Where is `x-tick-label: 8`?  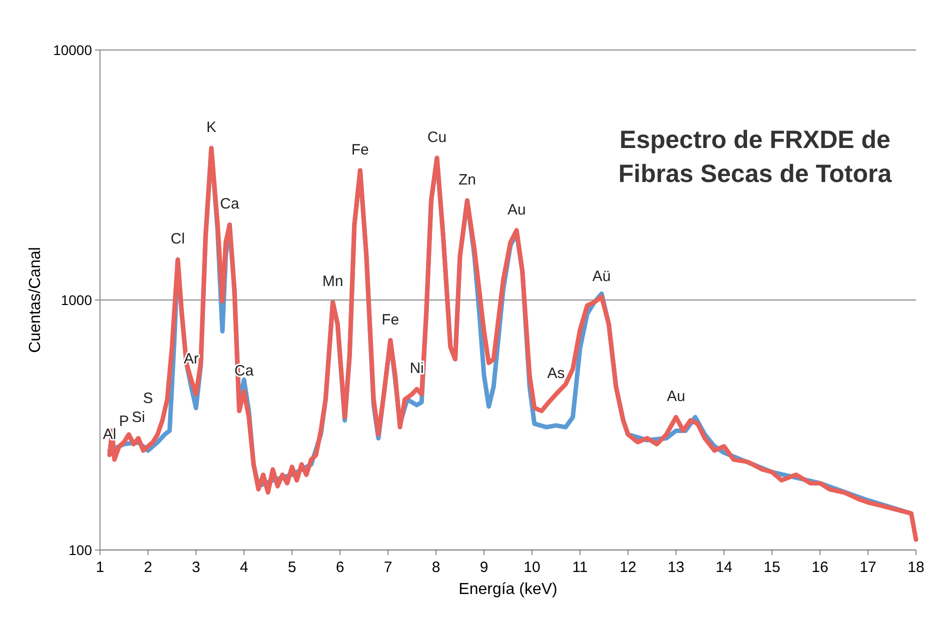 x-tick-label: 8 is located at coordinates (436, 567).